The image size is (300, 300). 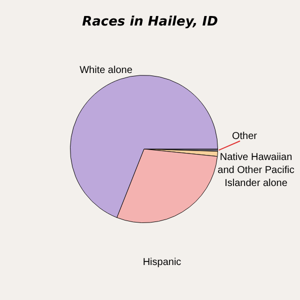 What do you see at coordinates (245, 136) in the screenshot?
I see `slice-label: Other` at bounding box center [245, 136].